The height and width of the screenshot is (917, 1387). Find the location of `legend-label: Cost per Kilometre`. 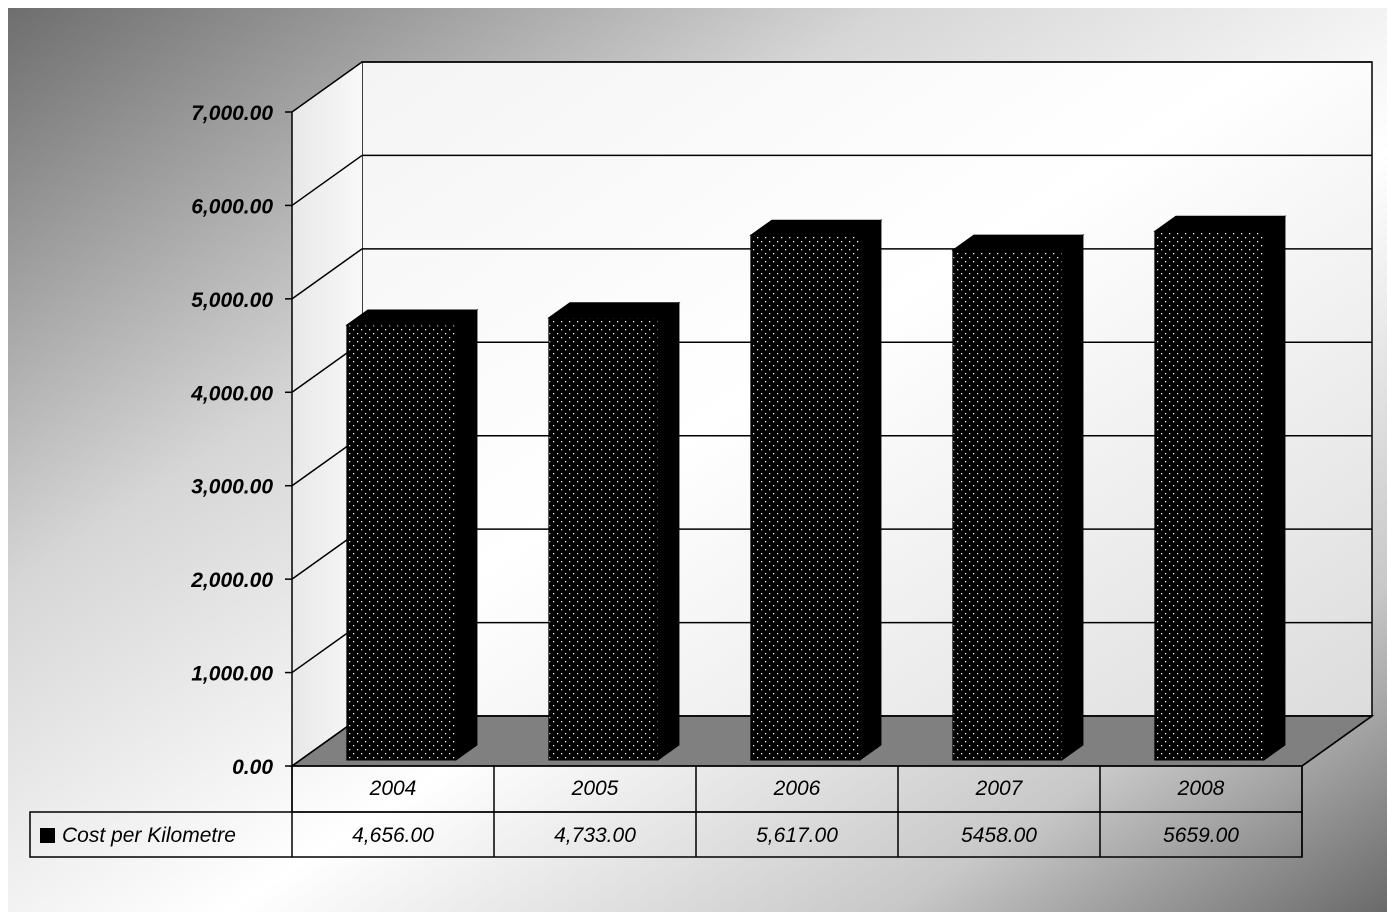

legend-label: Cost per Kilometre is located at coordinates (149, 835).